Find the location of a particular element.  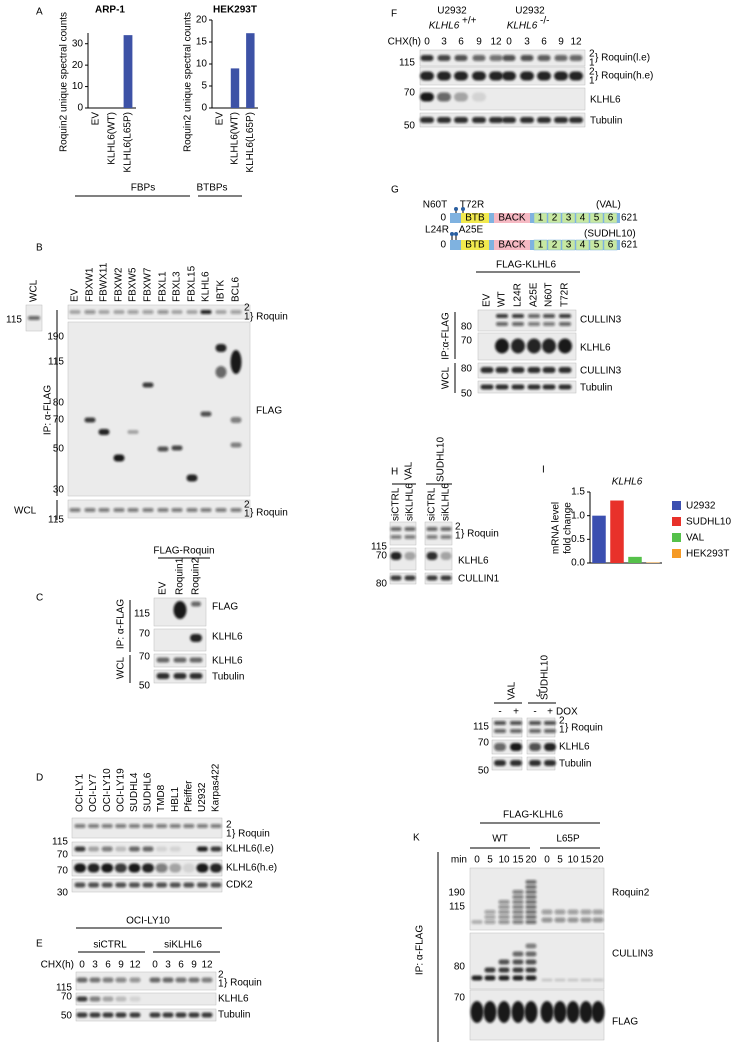

time-label: 10 is located at coordinates (573, 860).